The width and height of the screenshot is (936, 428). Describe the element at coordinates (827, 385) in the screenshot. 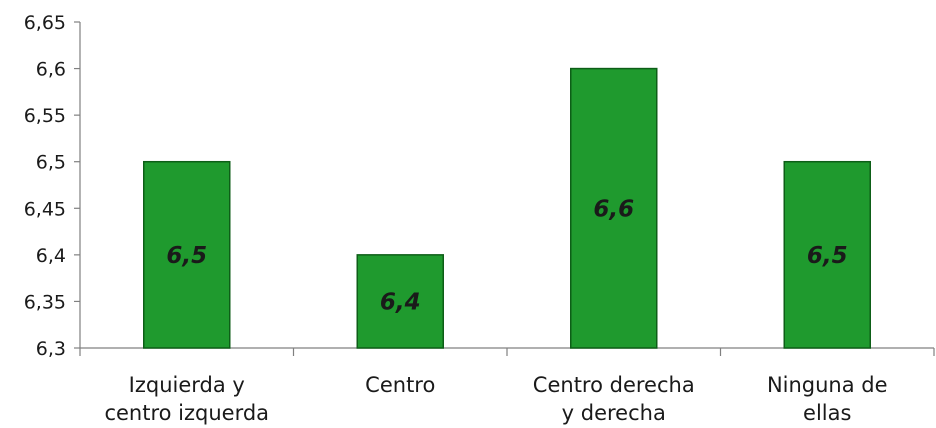

I see `category-label: Ninguna de` at that location.